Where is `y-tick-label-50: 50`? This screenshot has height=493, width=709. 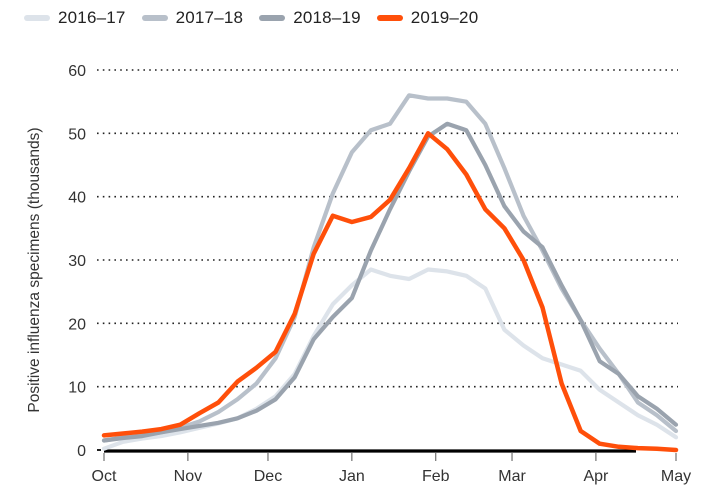
y-tick-label-50: 50 is located at coordinates (77, 134).